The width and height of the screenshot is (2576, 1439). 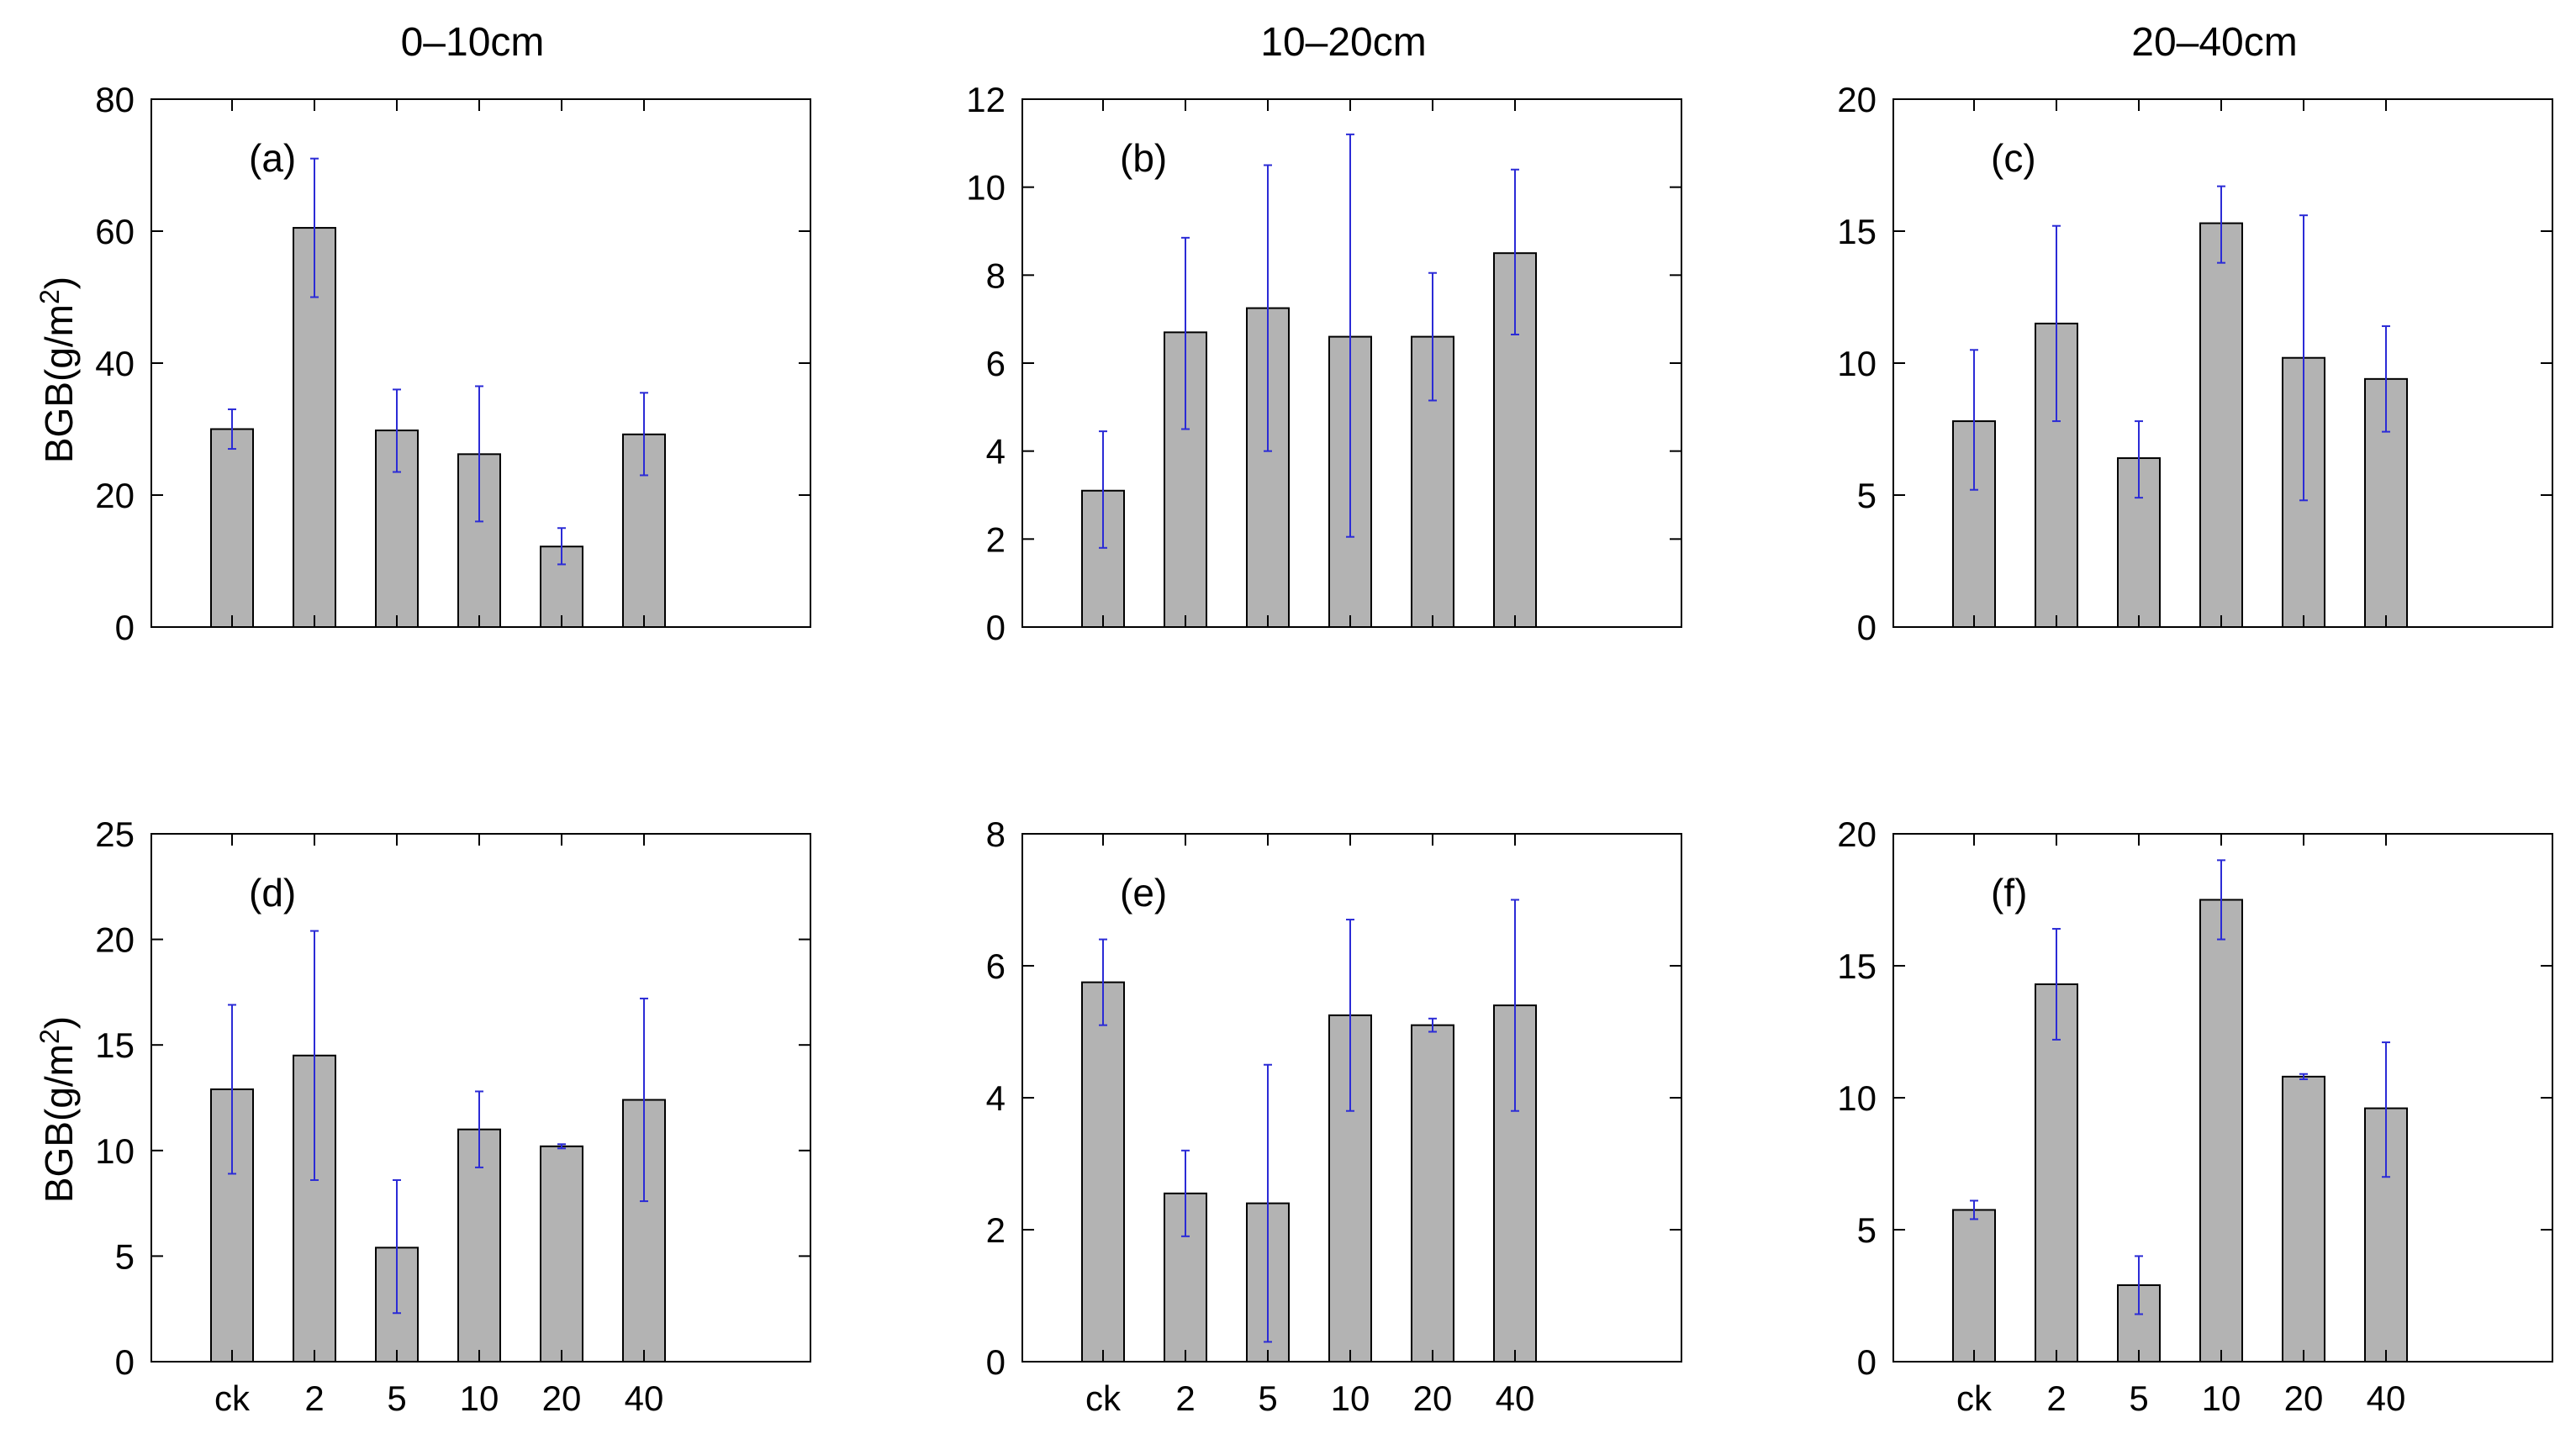 I want to click on panel-e: ck 2 5 10 20 40 0 2 4 6 8 (e), so click(x=1334, y=1116).